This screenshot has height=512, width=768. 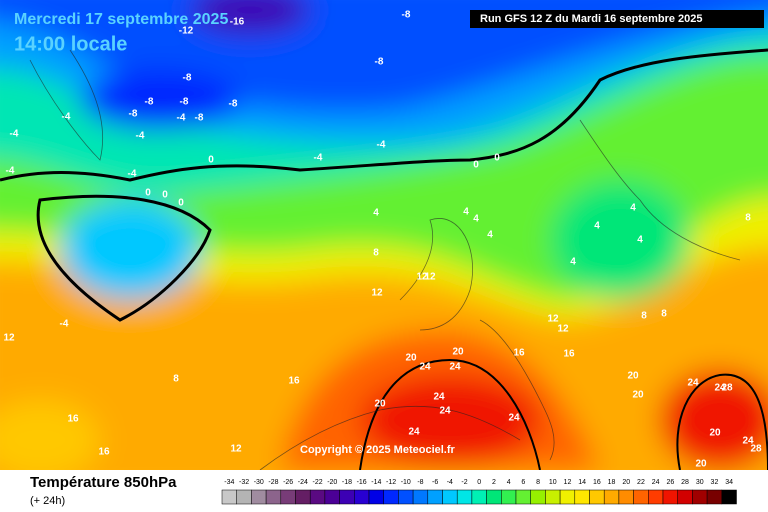 I want to click on legend-label: 16, so click(x=597, y=482).